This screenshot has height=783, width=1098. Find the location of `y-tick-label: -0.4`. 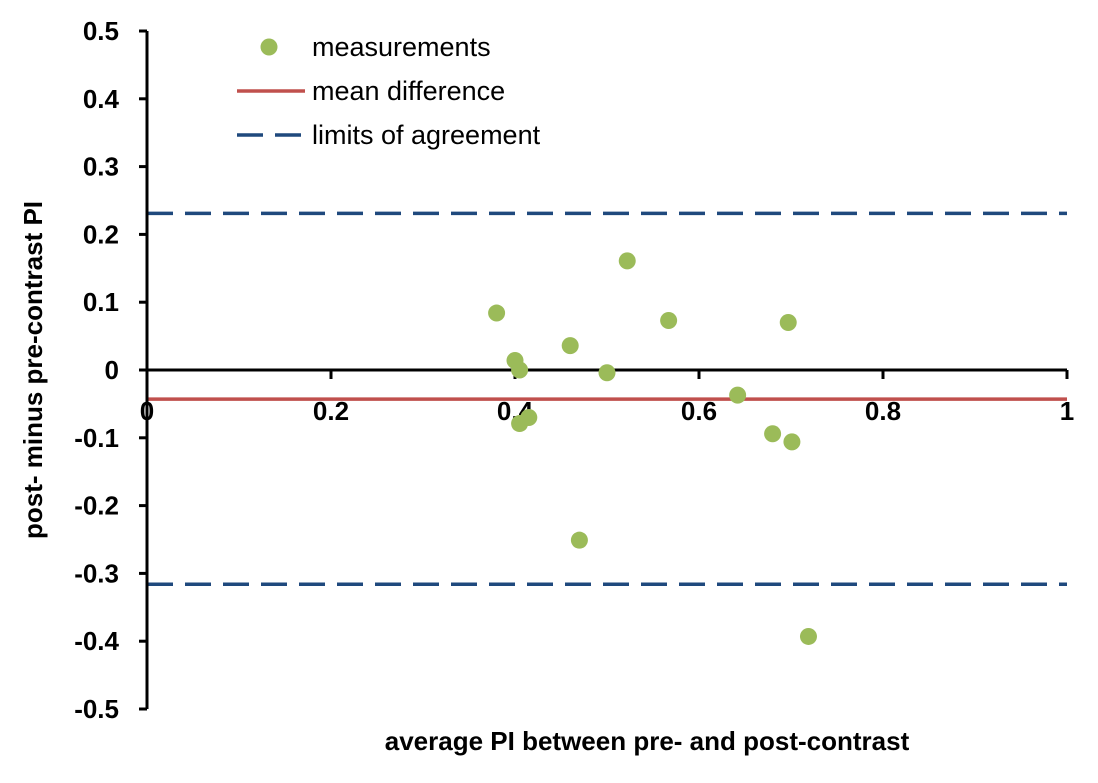

y-tick-label: -0.4 is located at coordinates (96, 641).